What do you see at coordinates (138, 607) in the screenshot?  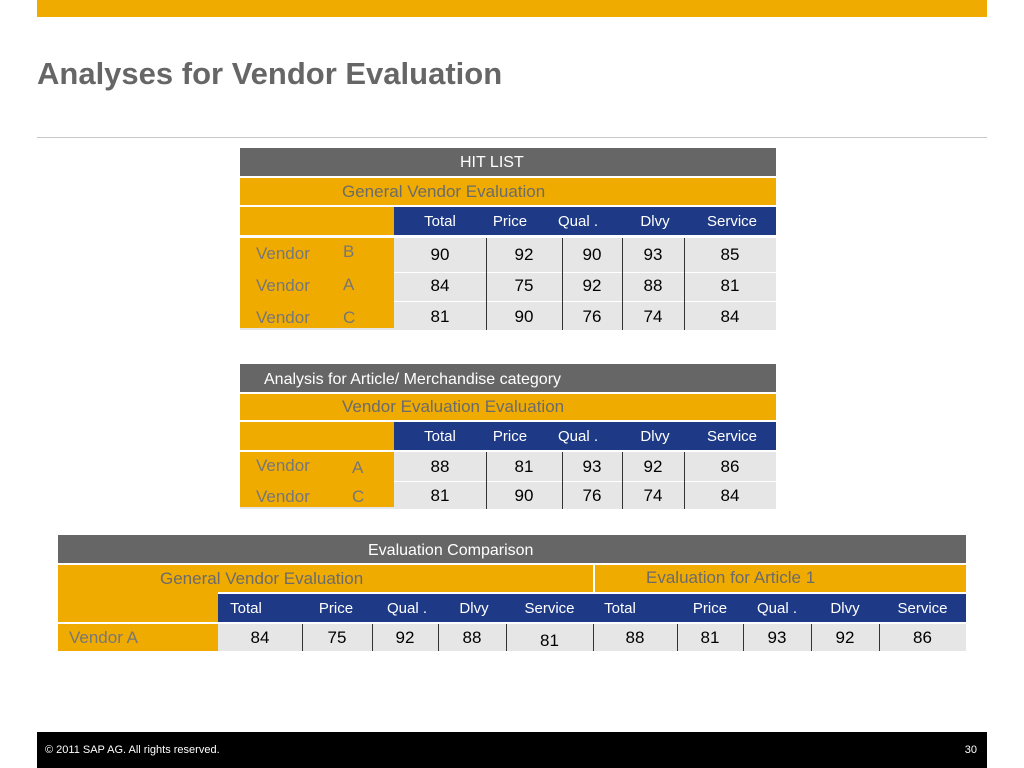 I see `comparison-header-spacer` at bounding box center [138, 607].